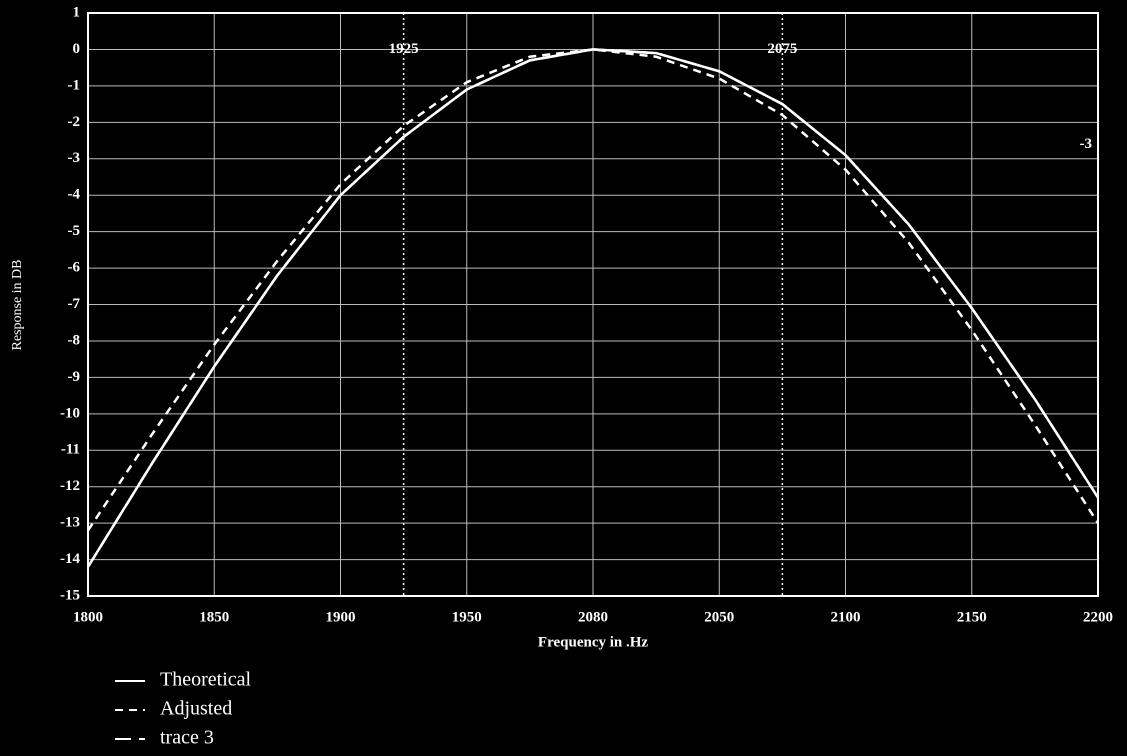 Image resolution: width=1127 pixels, height=756 pixels. What do you see at coordinates (74, 304) in the screenshot?
I see `y-tick-label: -7` at bounding box center [74, 304].